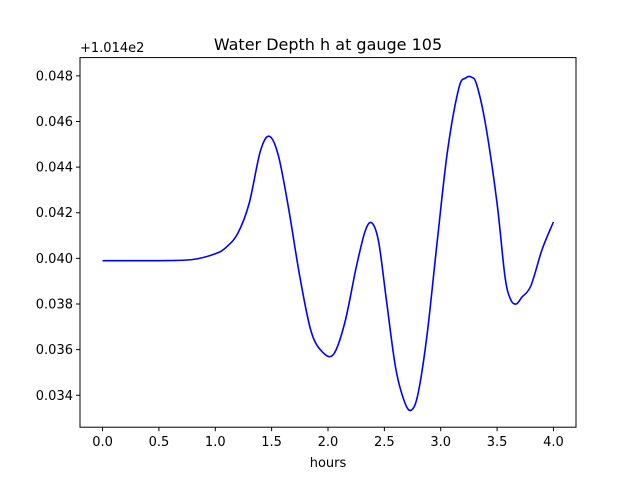  I want to click on y-tick-label: 0.036, so click(54, 350).